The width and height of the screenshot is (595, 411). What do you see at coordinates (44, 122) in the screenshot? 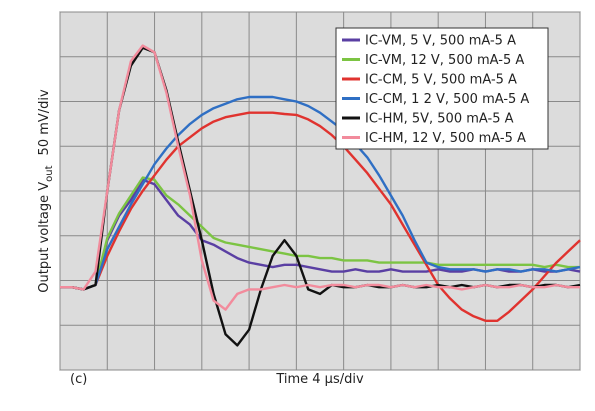
I see `y-label-unit: 50 mV/div` at bounding box center [44, 122].